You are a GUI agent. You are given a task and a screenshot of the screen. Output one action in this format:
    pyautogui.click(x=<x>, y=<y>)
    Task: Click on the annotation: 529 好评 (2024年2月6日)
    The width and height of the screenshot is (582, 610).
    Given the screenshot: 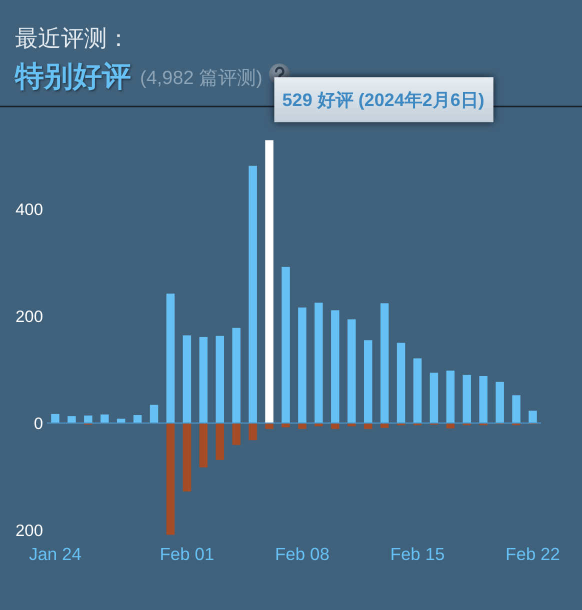 What is the action you would take?
    pyautogui.click(x=383, y=100)
    